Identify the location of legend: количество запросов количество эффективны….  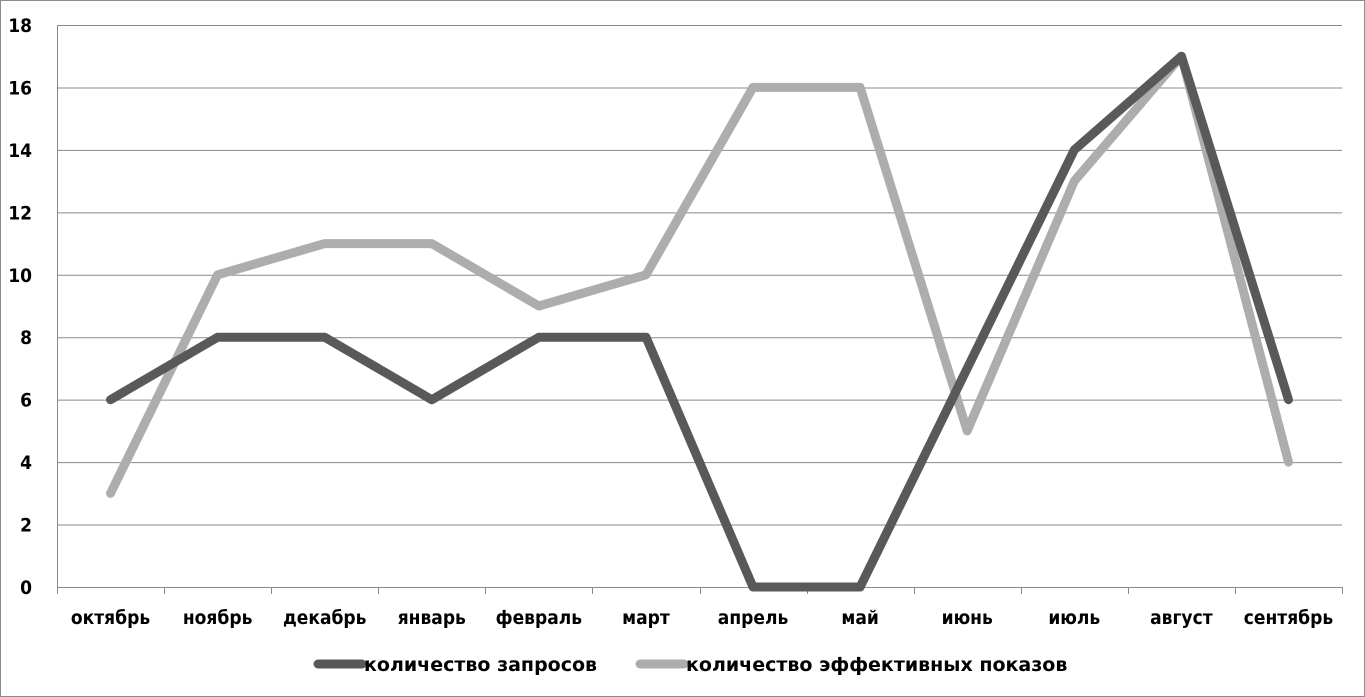
(690, 665).